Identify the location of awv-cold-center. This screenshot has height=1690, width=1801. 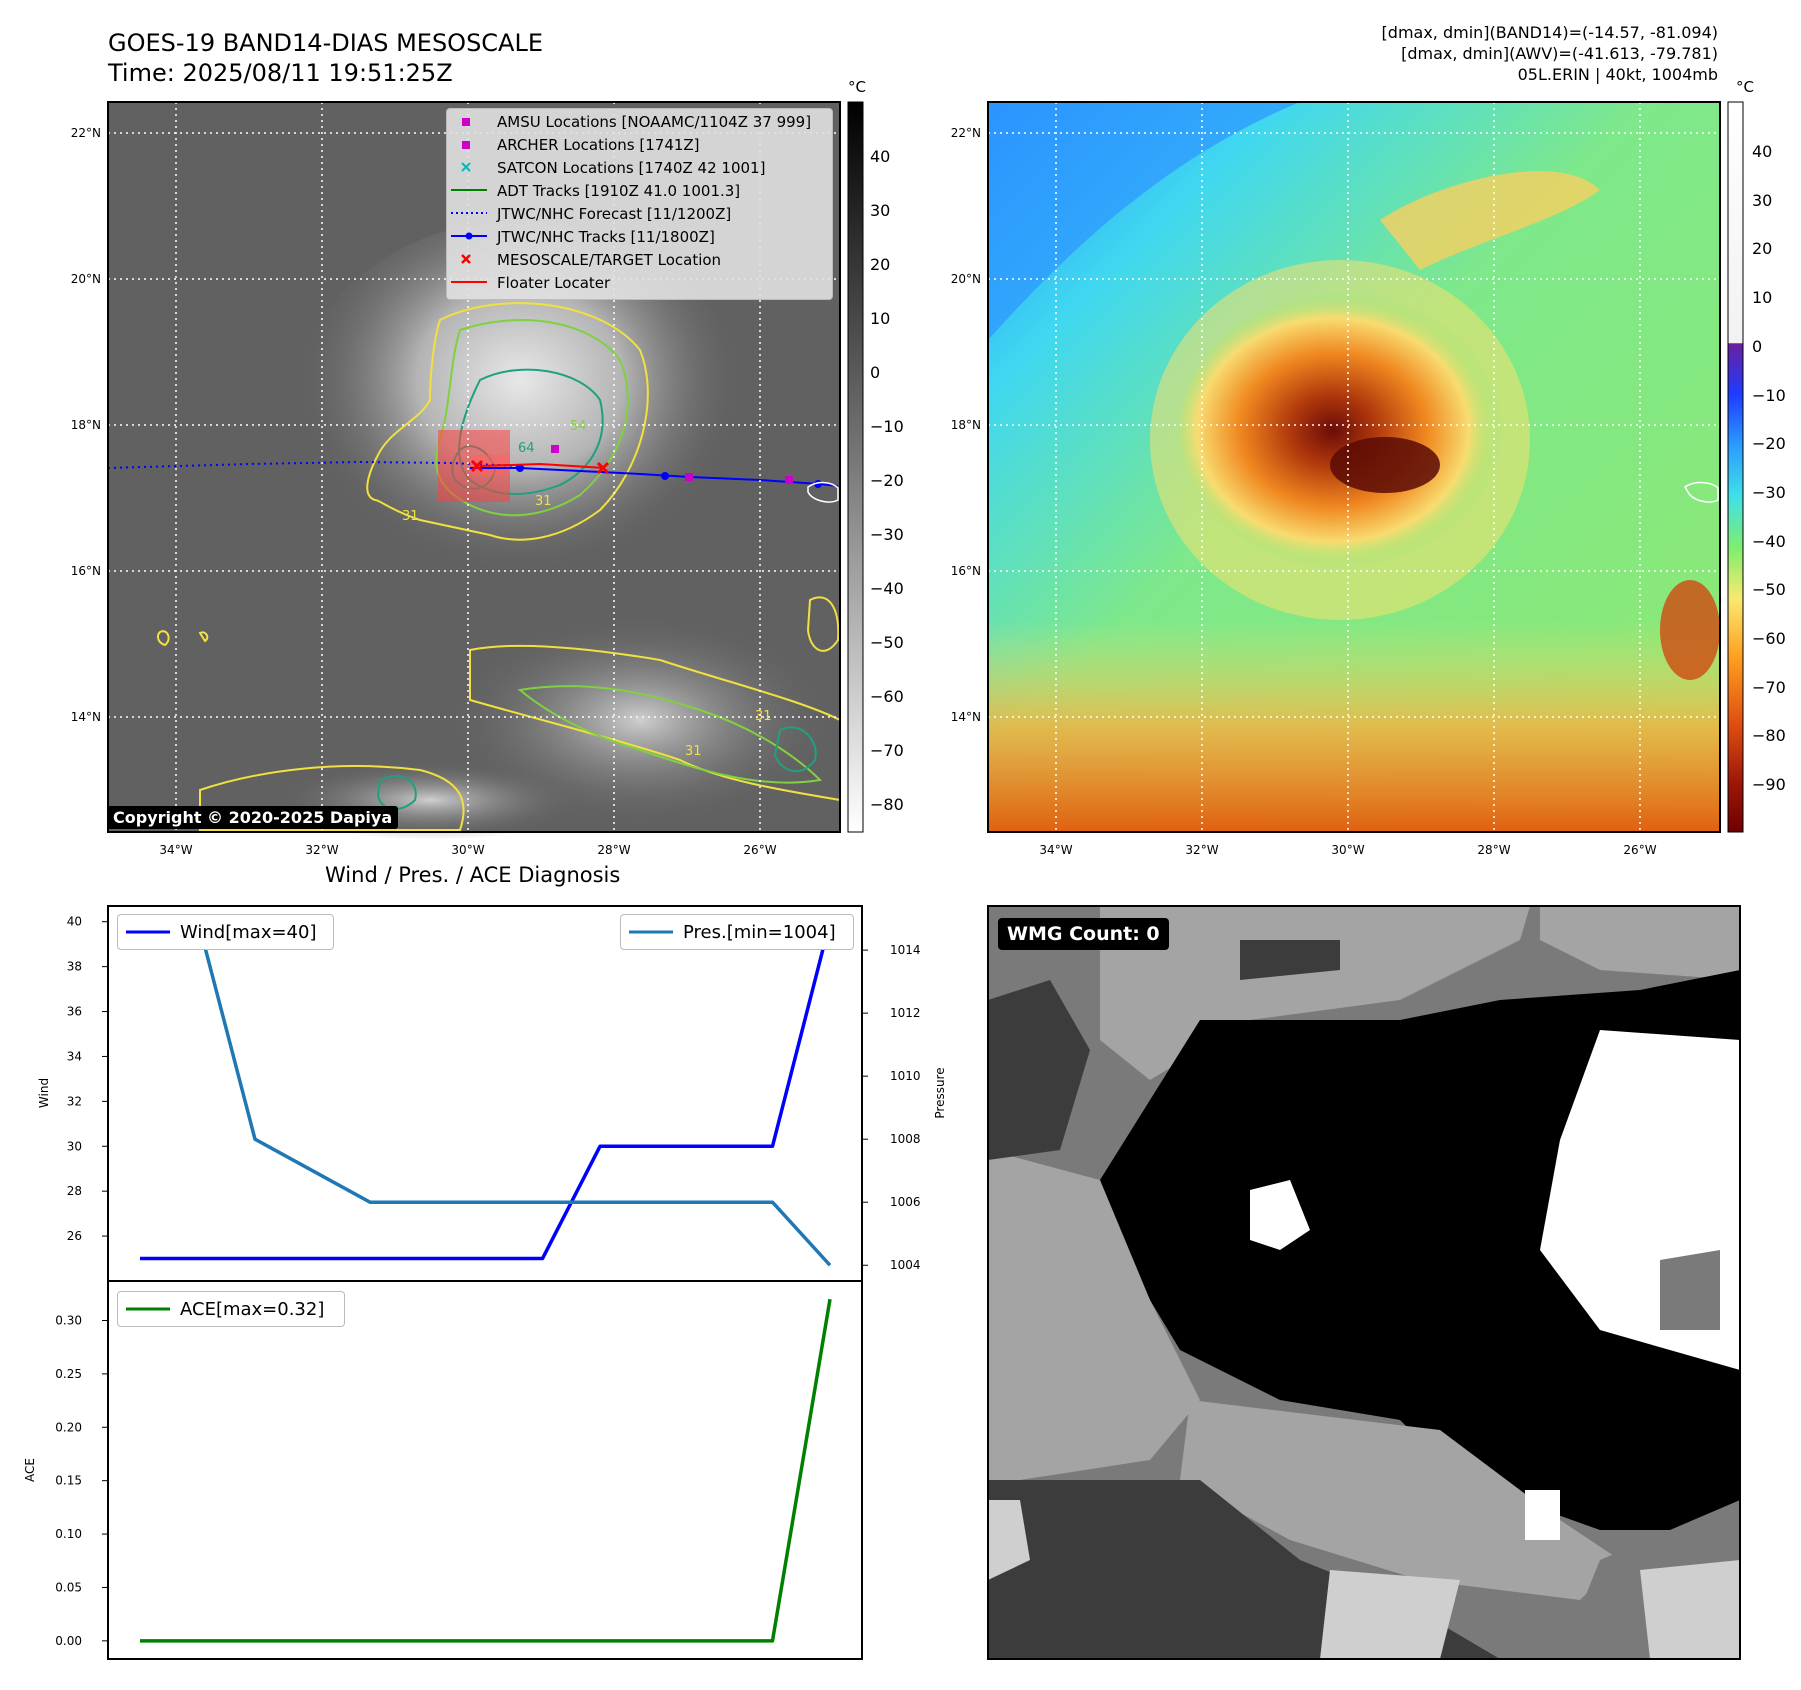
(1385, 465).